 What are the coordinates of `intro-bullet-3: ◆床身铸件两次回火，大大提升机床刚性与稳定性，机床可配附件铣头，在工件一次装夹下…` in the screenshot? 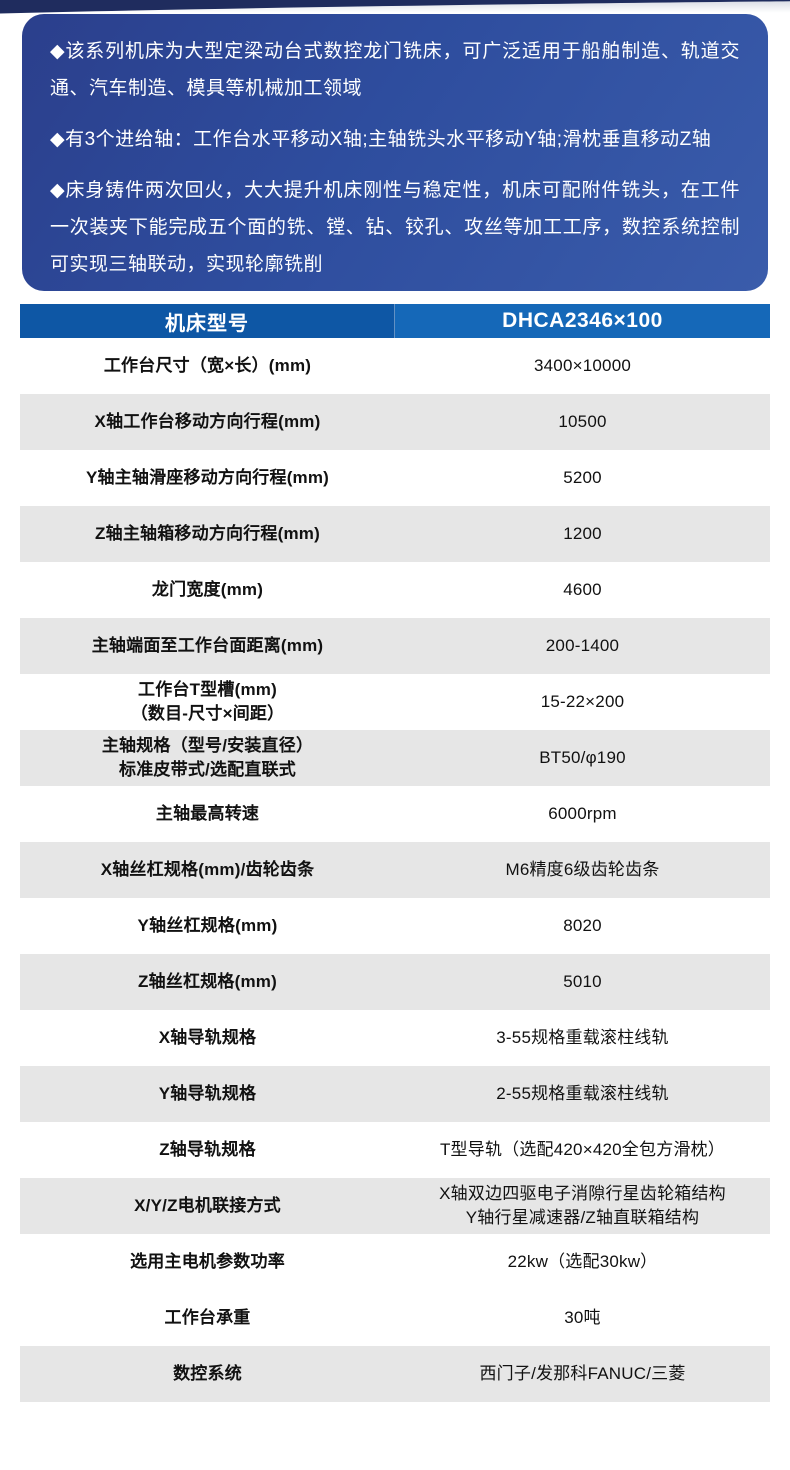 It's located at (395, 227).